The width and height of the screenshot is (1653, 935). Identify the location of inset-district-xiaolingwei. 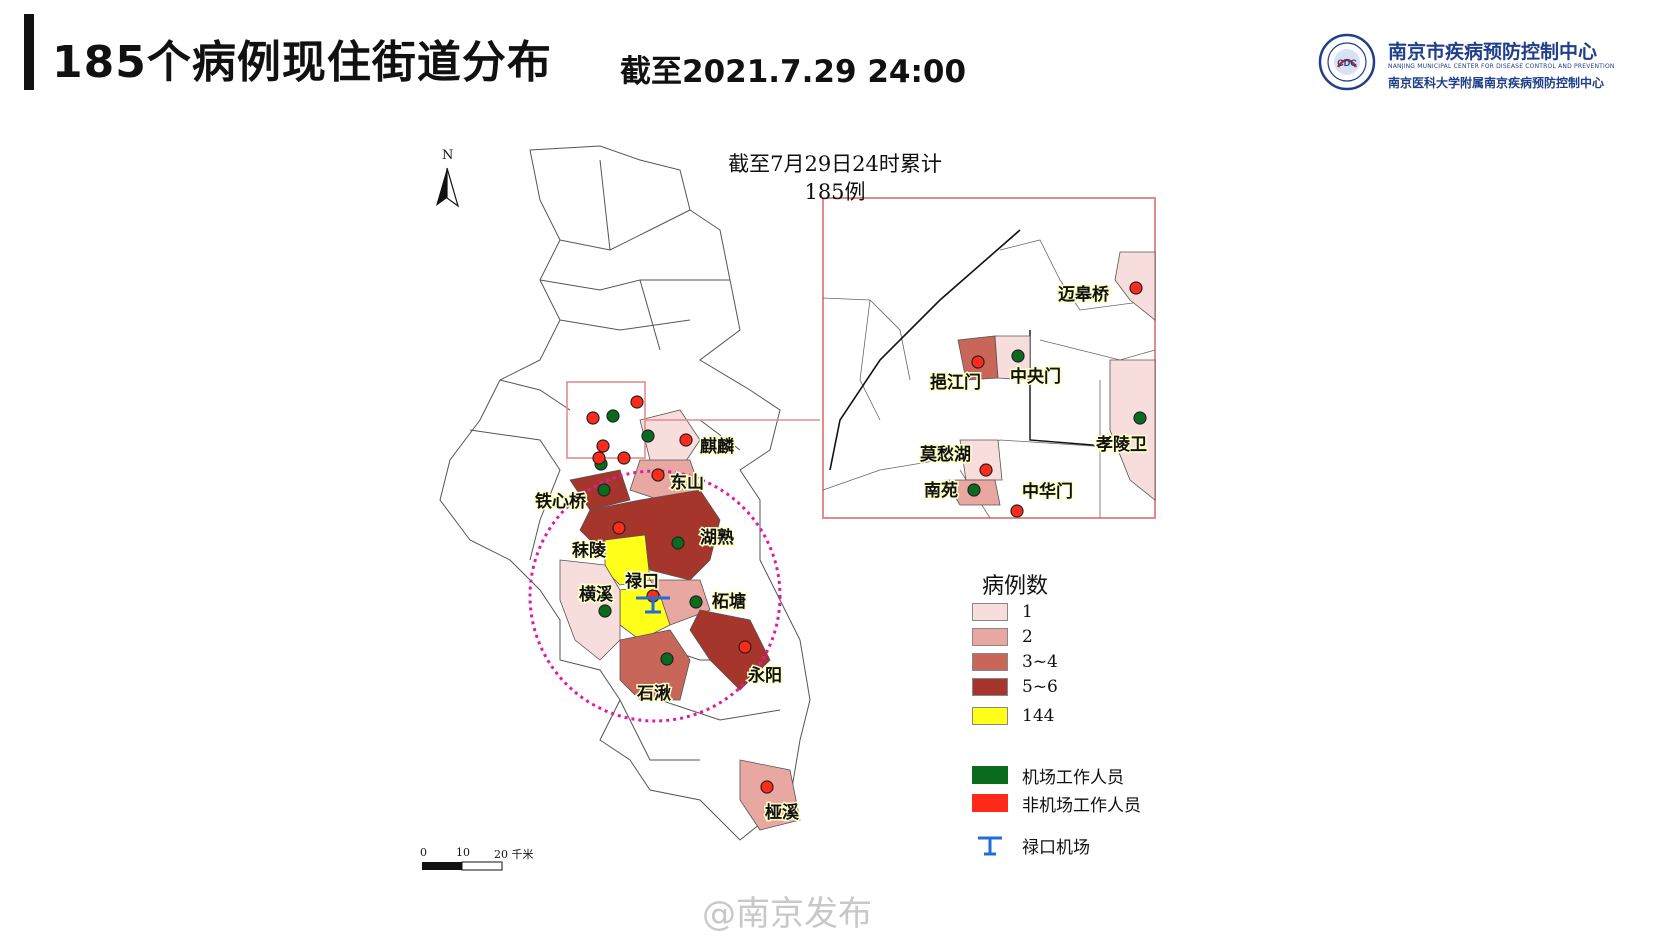
(1132, 430).